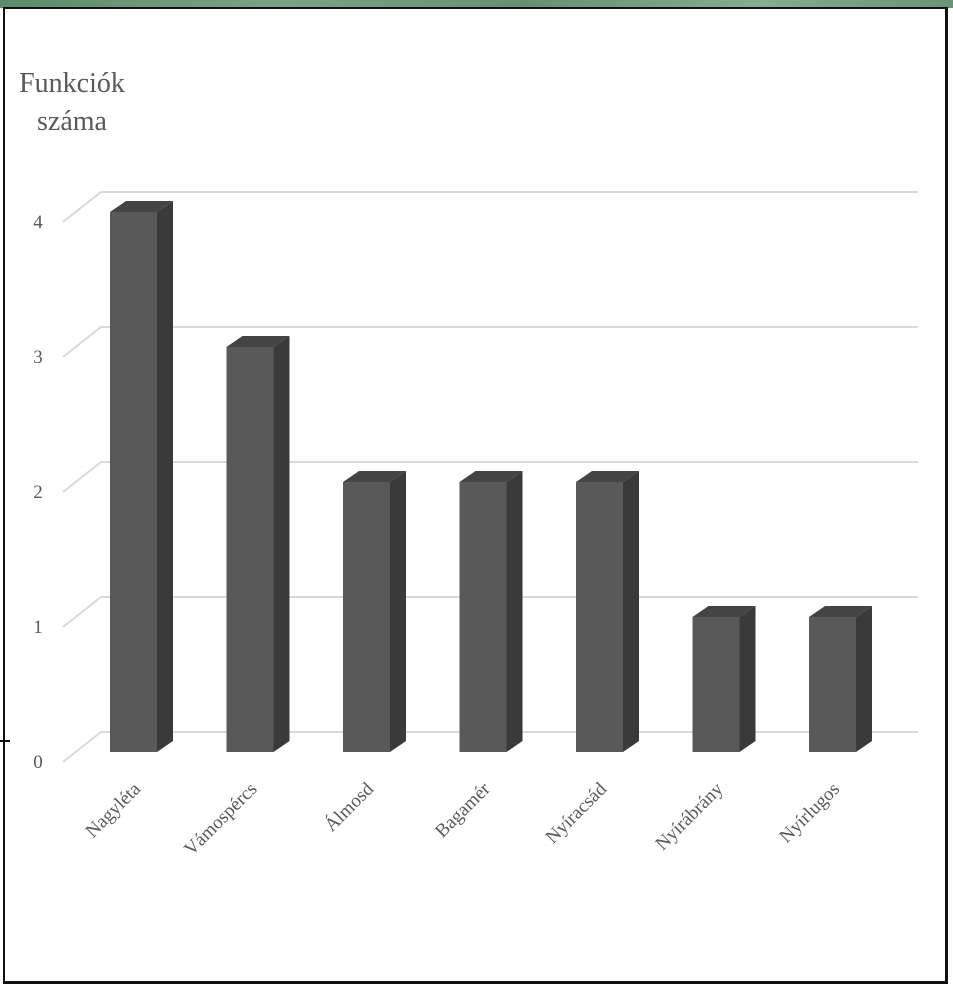 This screenshot has width=953, height=988. Describe the element at coordinates (349, 807) in the screenshot. I see `x-category-label: Álmosd` at that location.